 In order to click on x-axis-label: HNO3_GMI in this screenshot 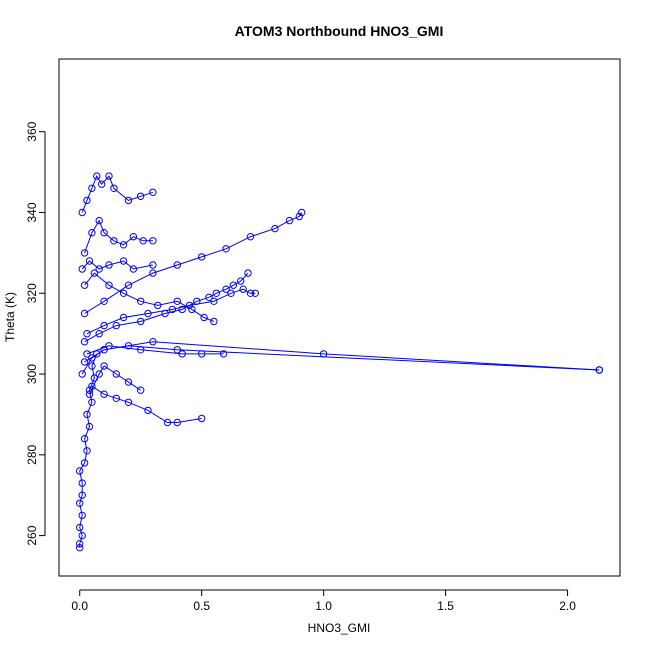, I will do `click(339, 628)`.